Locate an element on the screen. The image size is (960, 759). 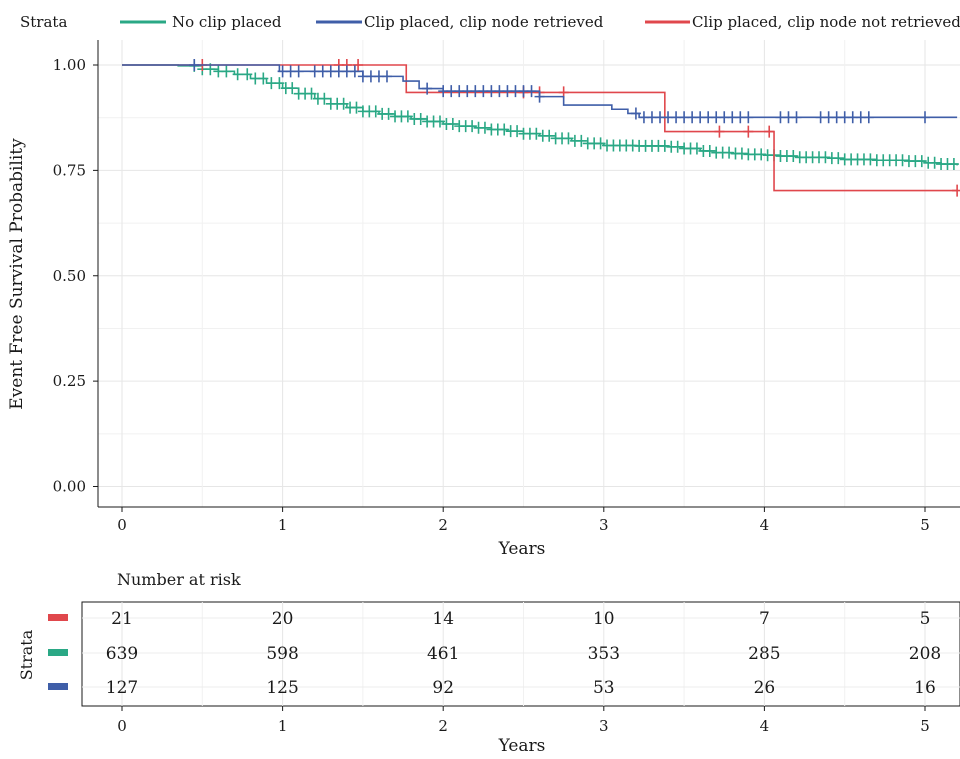
risk-table-ylabel: Strata is located at coordinates (26, 654).